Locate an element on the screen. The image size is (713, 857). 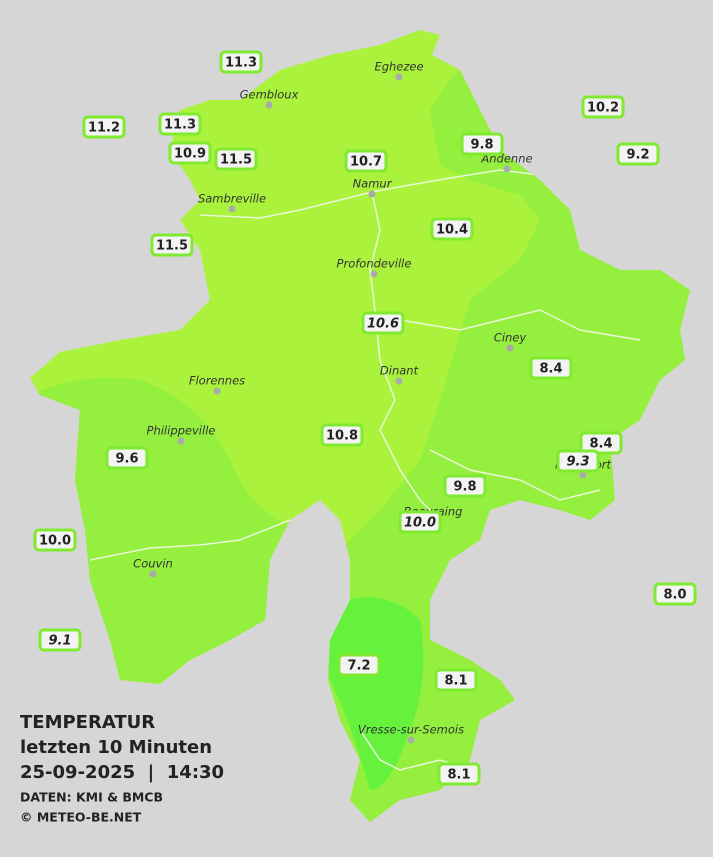
town-label: Couvin is located at coordinates (153, 564).